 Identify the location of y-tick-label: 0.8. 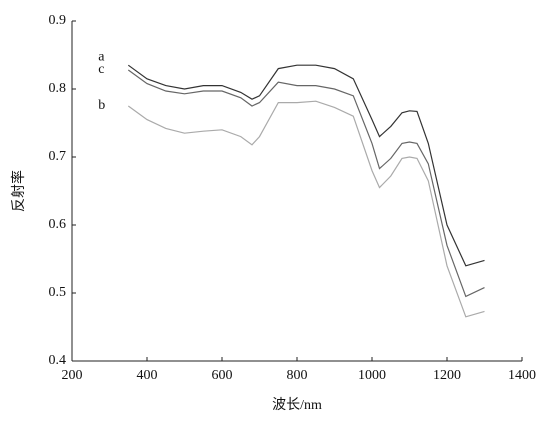
(58, 88).